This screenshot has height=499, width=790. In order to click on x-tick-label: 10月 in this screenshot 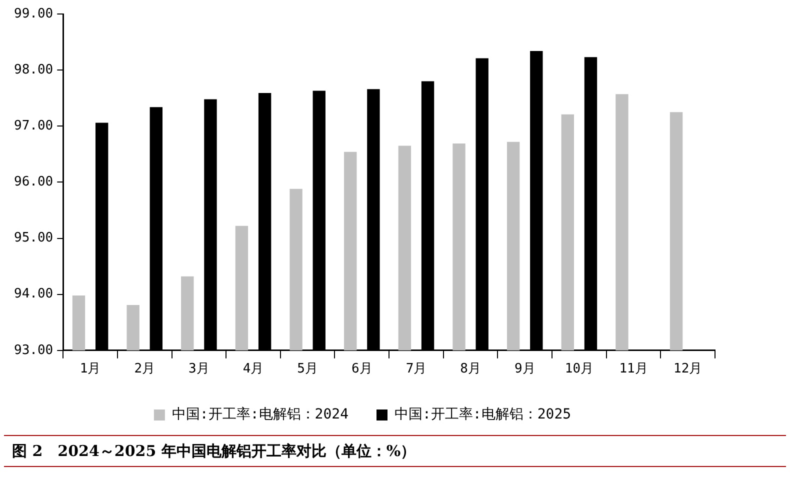, I will do `click(579, 369)`.